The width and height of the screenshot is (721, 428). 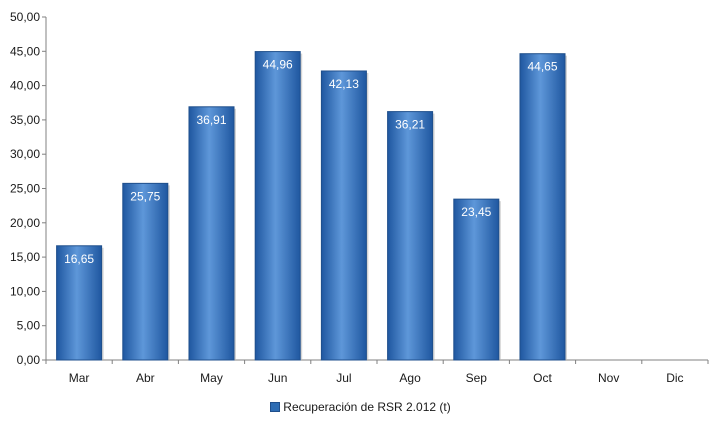 I want to click on y-tick-label: 45,00, so click(x=25, y=51).